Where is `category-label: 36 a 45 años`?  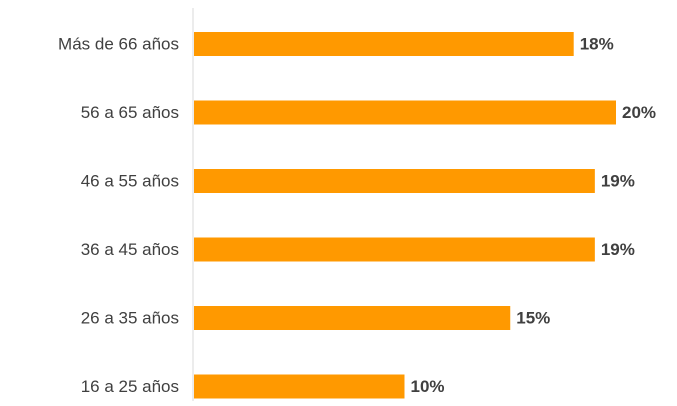
category-label: 36 a 45 años is located at coordinates (130, 249).